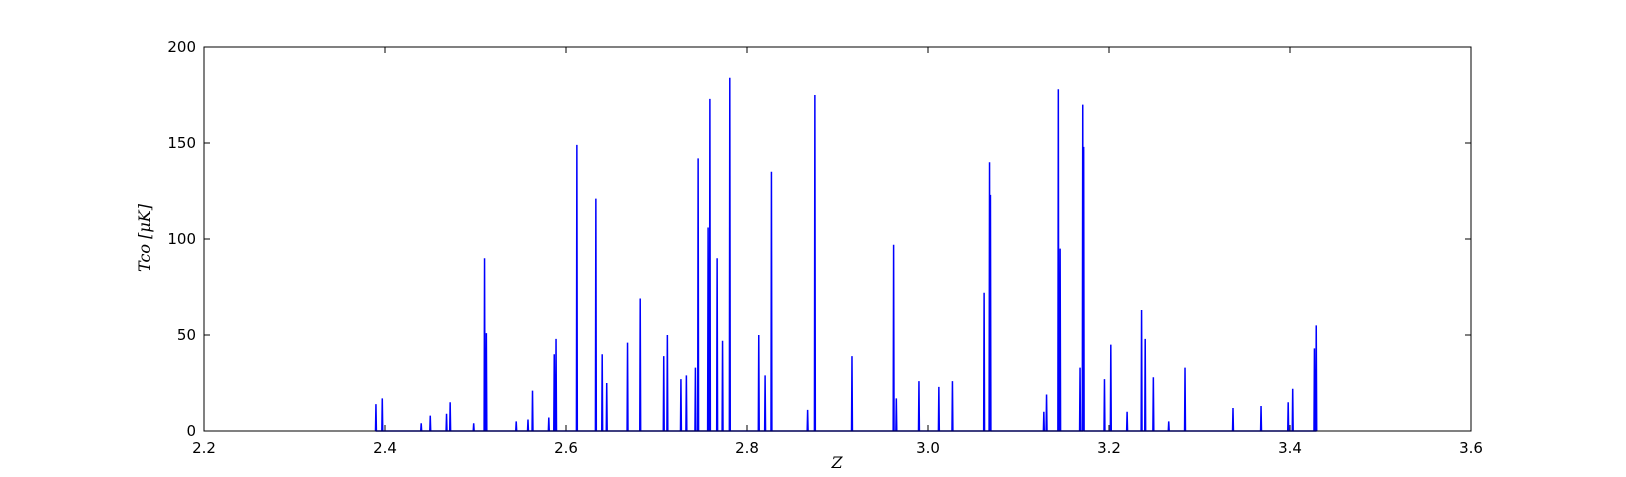  What do you see at coordinates (566, 448) in the screenshot?
I see `x-tick-label: 2.6` at bounding box center [566, 448].